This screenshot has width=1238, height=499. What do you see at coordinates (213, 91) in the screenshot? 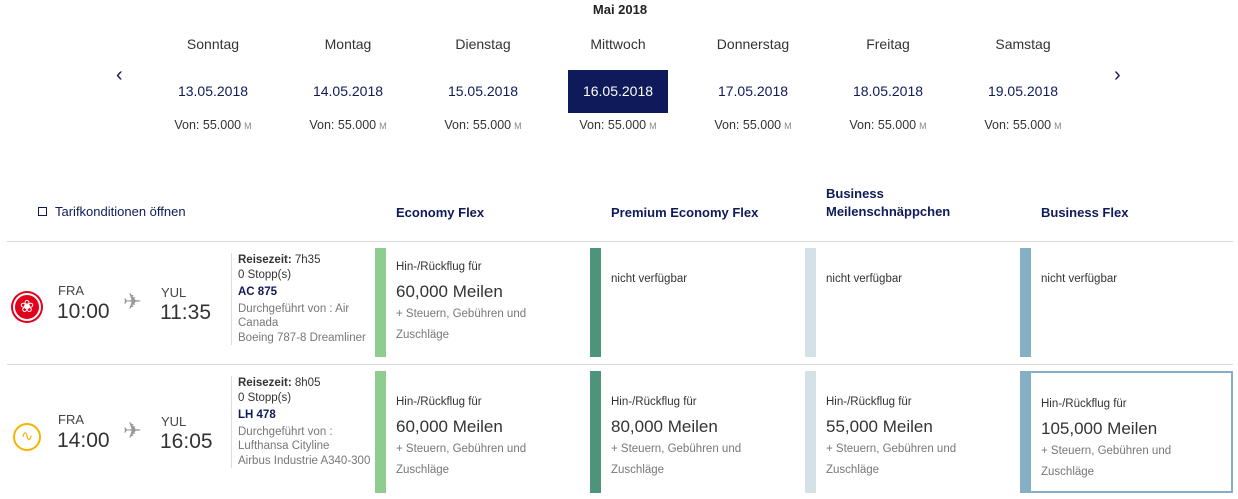
I see `date: 13.05.2018` at bounding box center [213, 91].